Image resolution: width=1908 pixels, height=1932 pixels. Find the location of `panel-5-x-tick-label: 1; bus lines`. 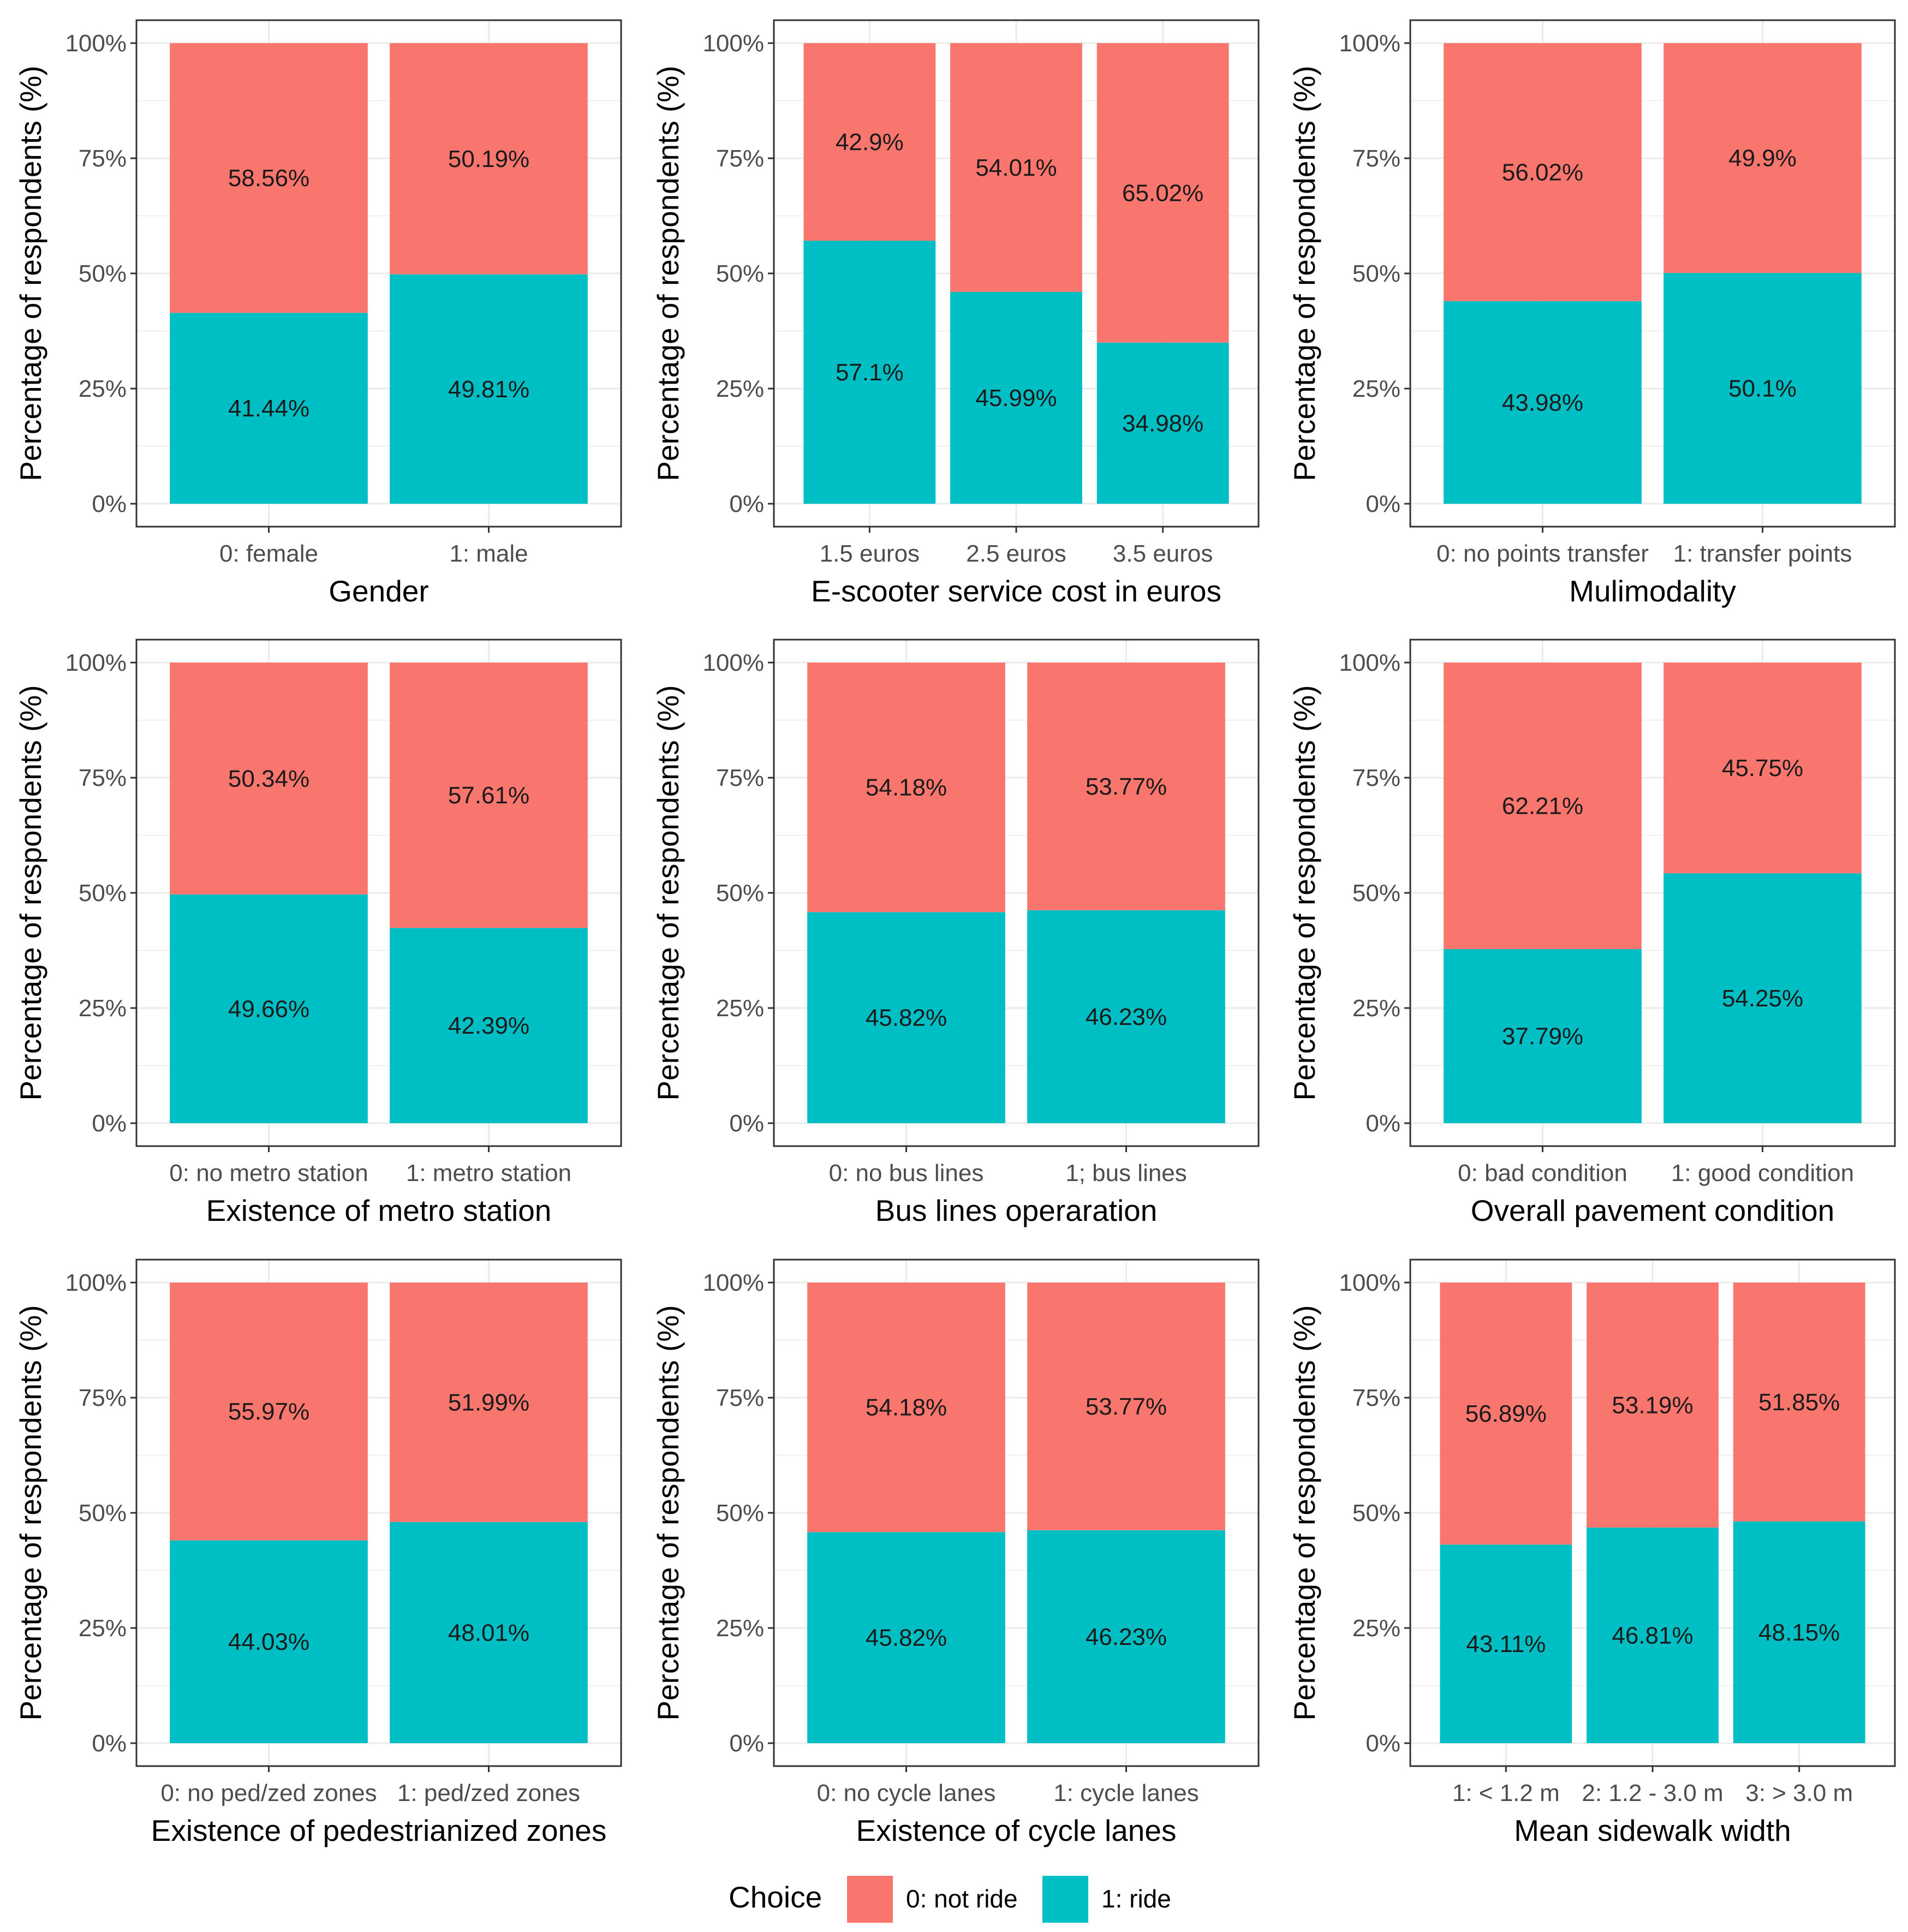

panel-5-x-tick-label: 1; bus lines is located at coordinates (1126, 1173).